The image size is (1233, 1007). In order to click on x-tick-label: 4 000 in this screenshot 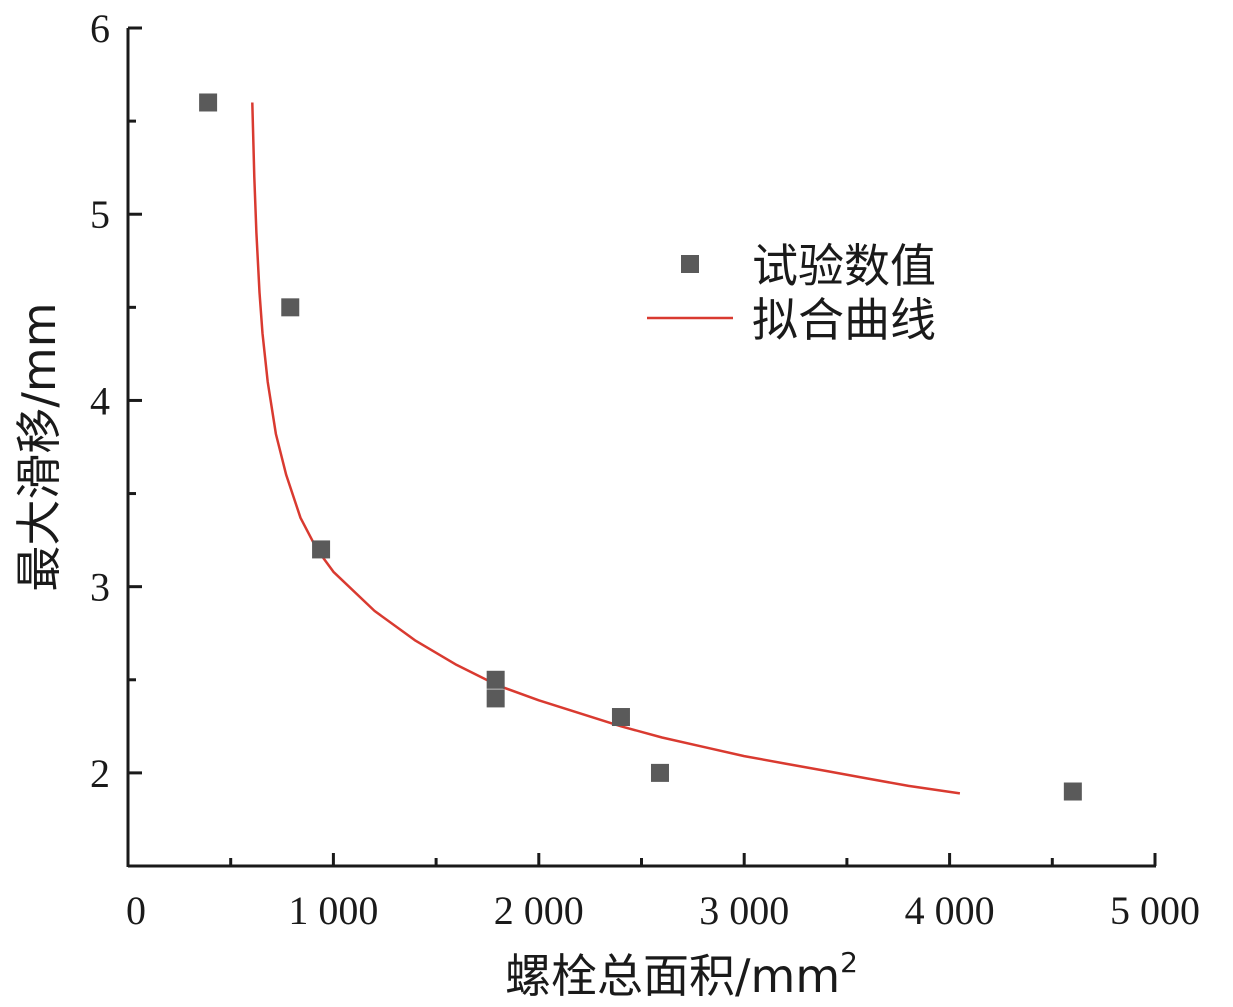, I will do `click(950, 910)`.